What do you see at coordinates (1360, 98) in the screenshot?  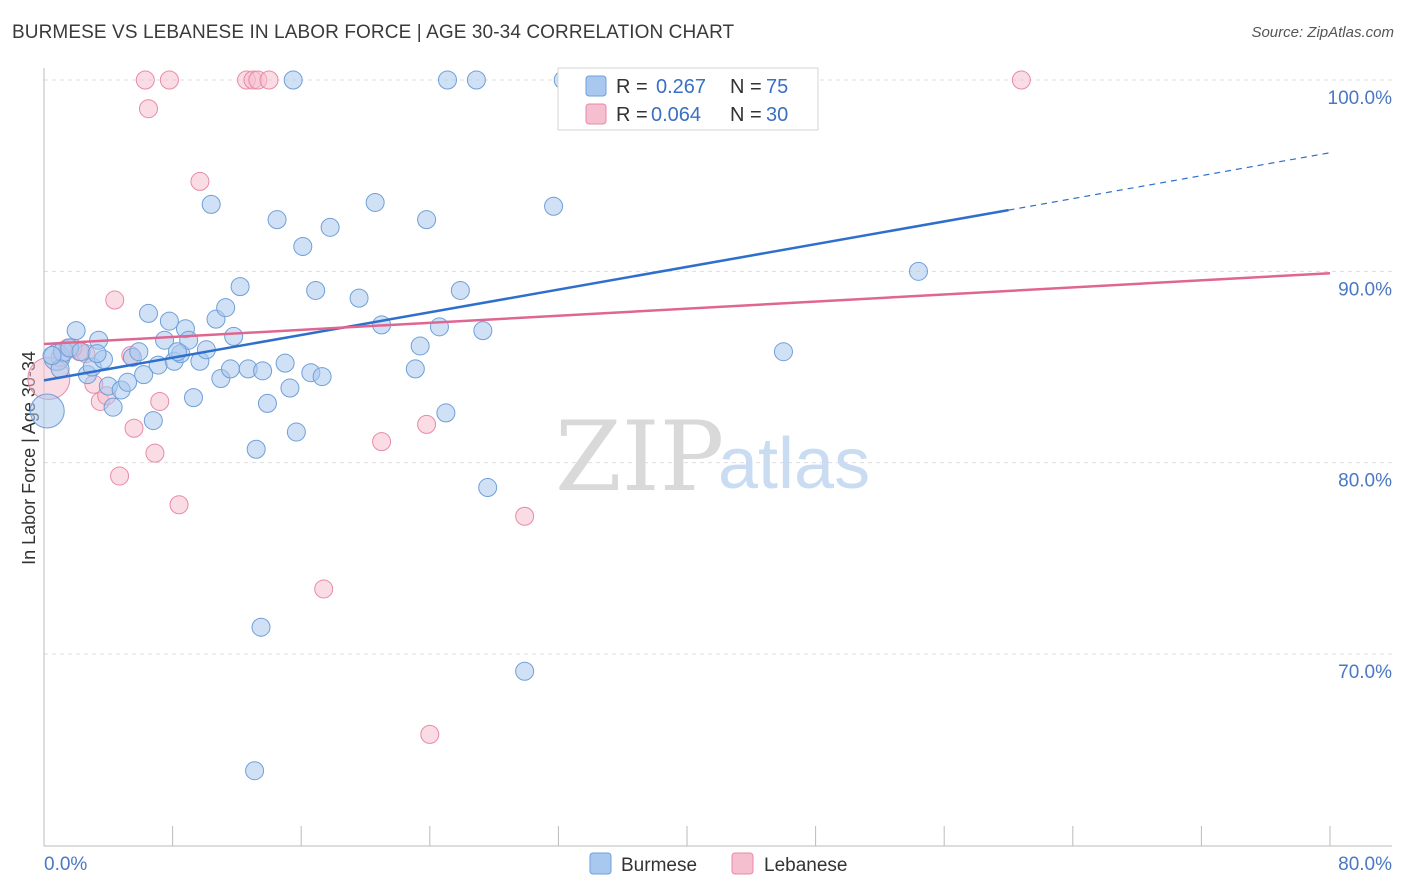 I see `y-tick-label: 100.0%` at bounding box center [1360, 98].